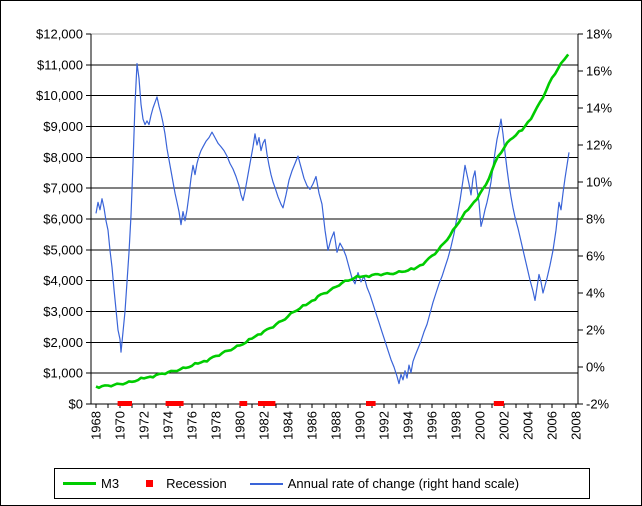 This screenshot has height=506, width=642. What do you see at coordinates (59, 34) in the screenshot?
I see `left-axis-tick-label: $12,000` at bounding box center [59, 34].